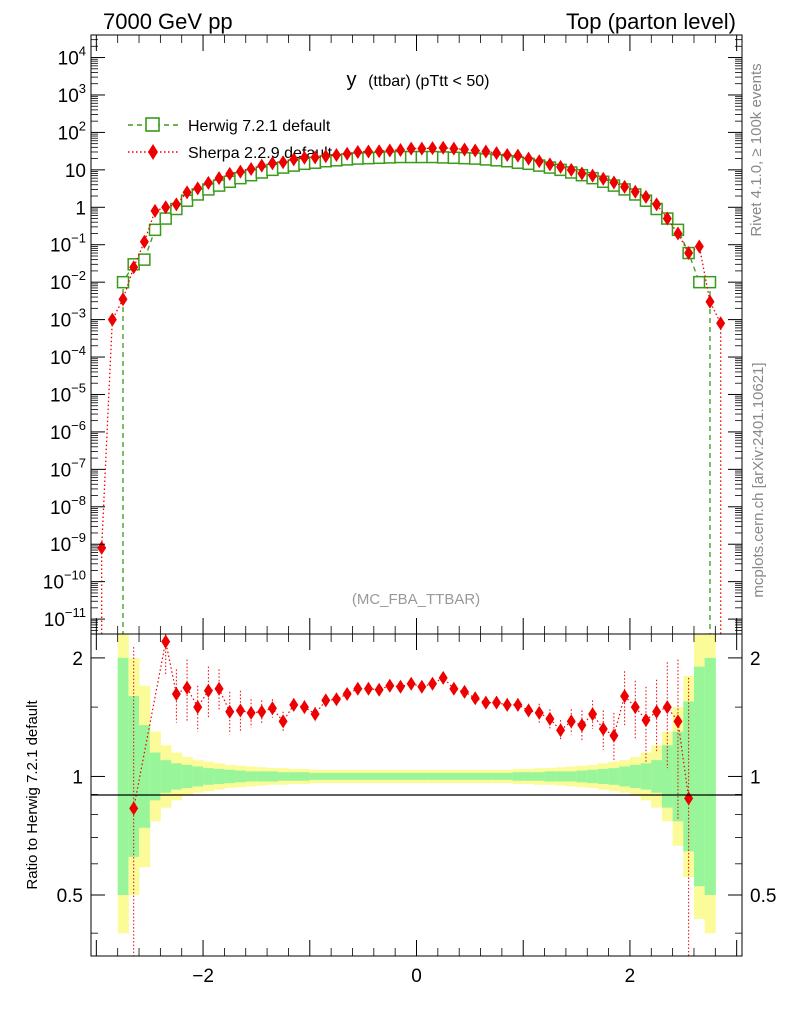 This screenshot has height=1024, width=786. What do you see at coordinates (758, 479) in the screenshot?
I see `mcplots-source-label: mcplots.cern.ch [arXiv:2401.10621]` at bounding box center [758, 479].